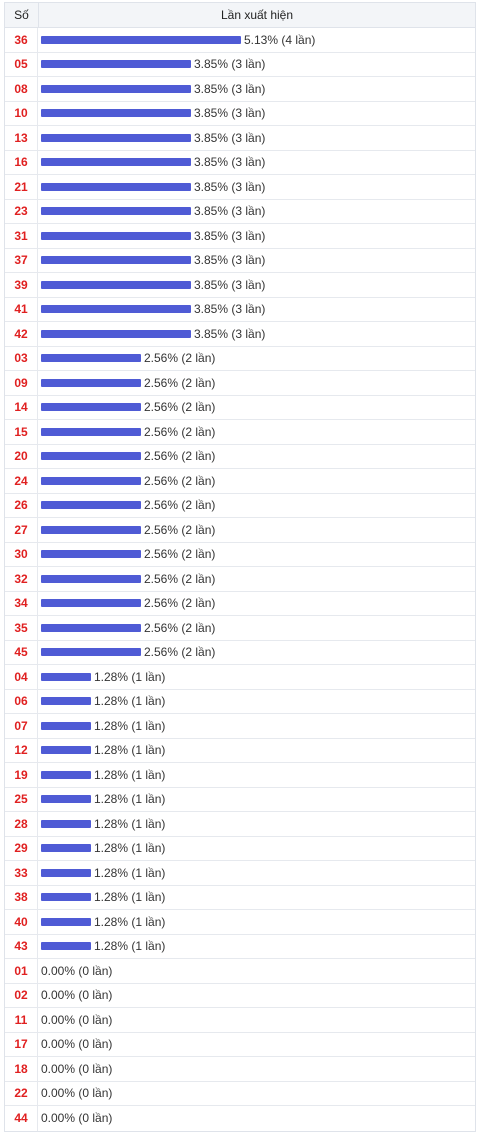  I want to click on row-number: 08, so click(21, 89).